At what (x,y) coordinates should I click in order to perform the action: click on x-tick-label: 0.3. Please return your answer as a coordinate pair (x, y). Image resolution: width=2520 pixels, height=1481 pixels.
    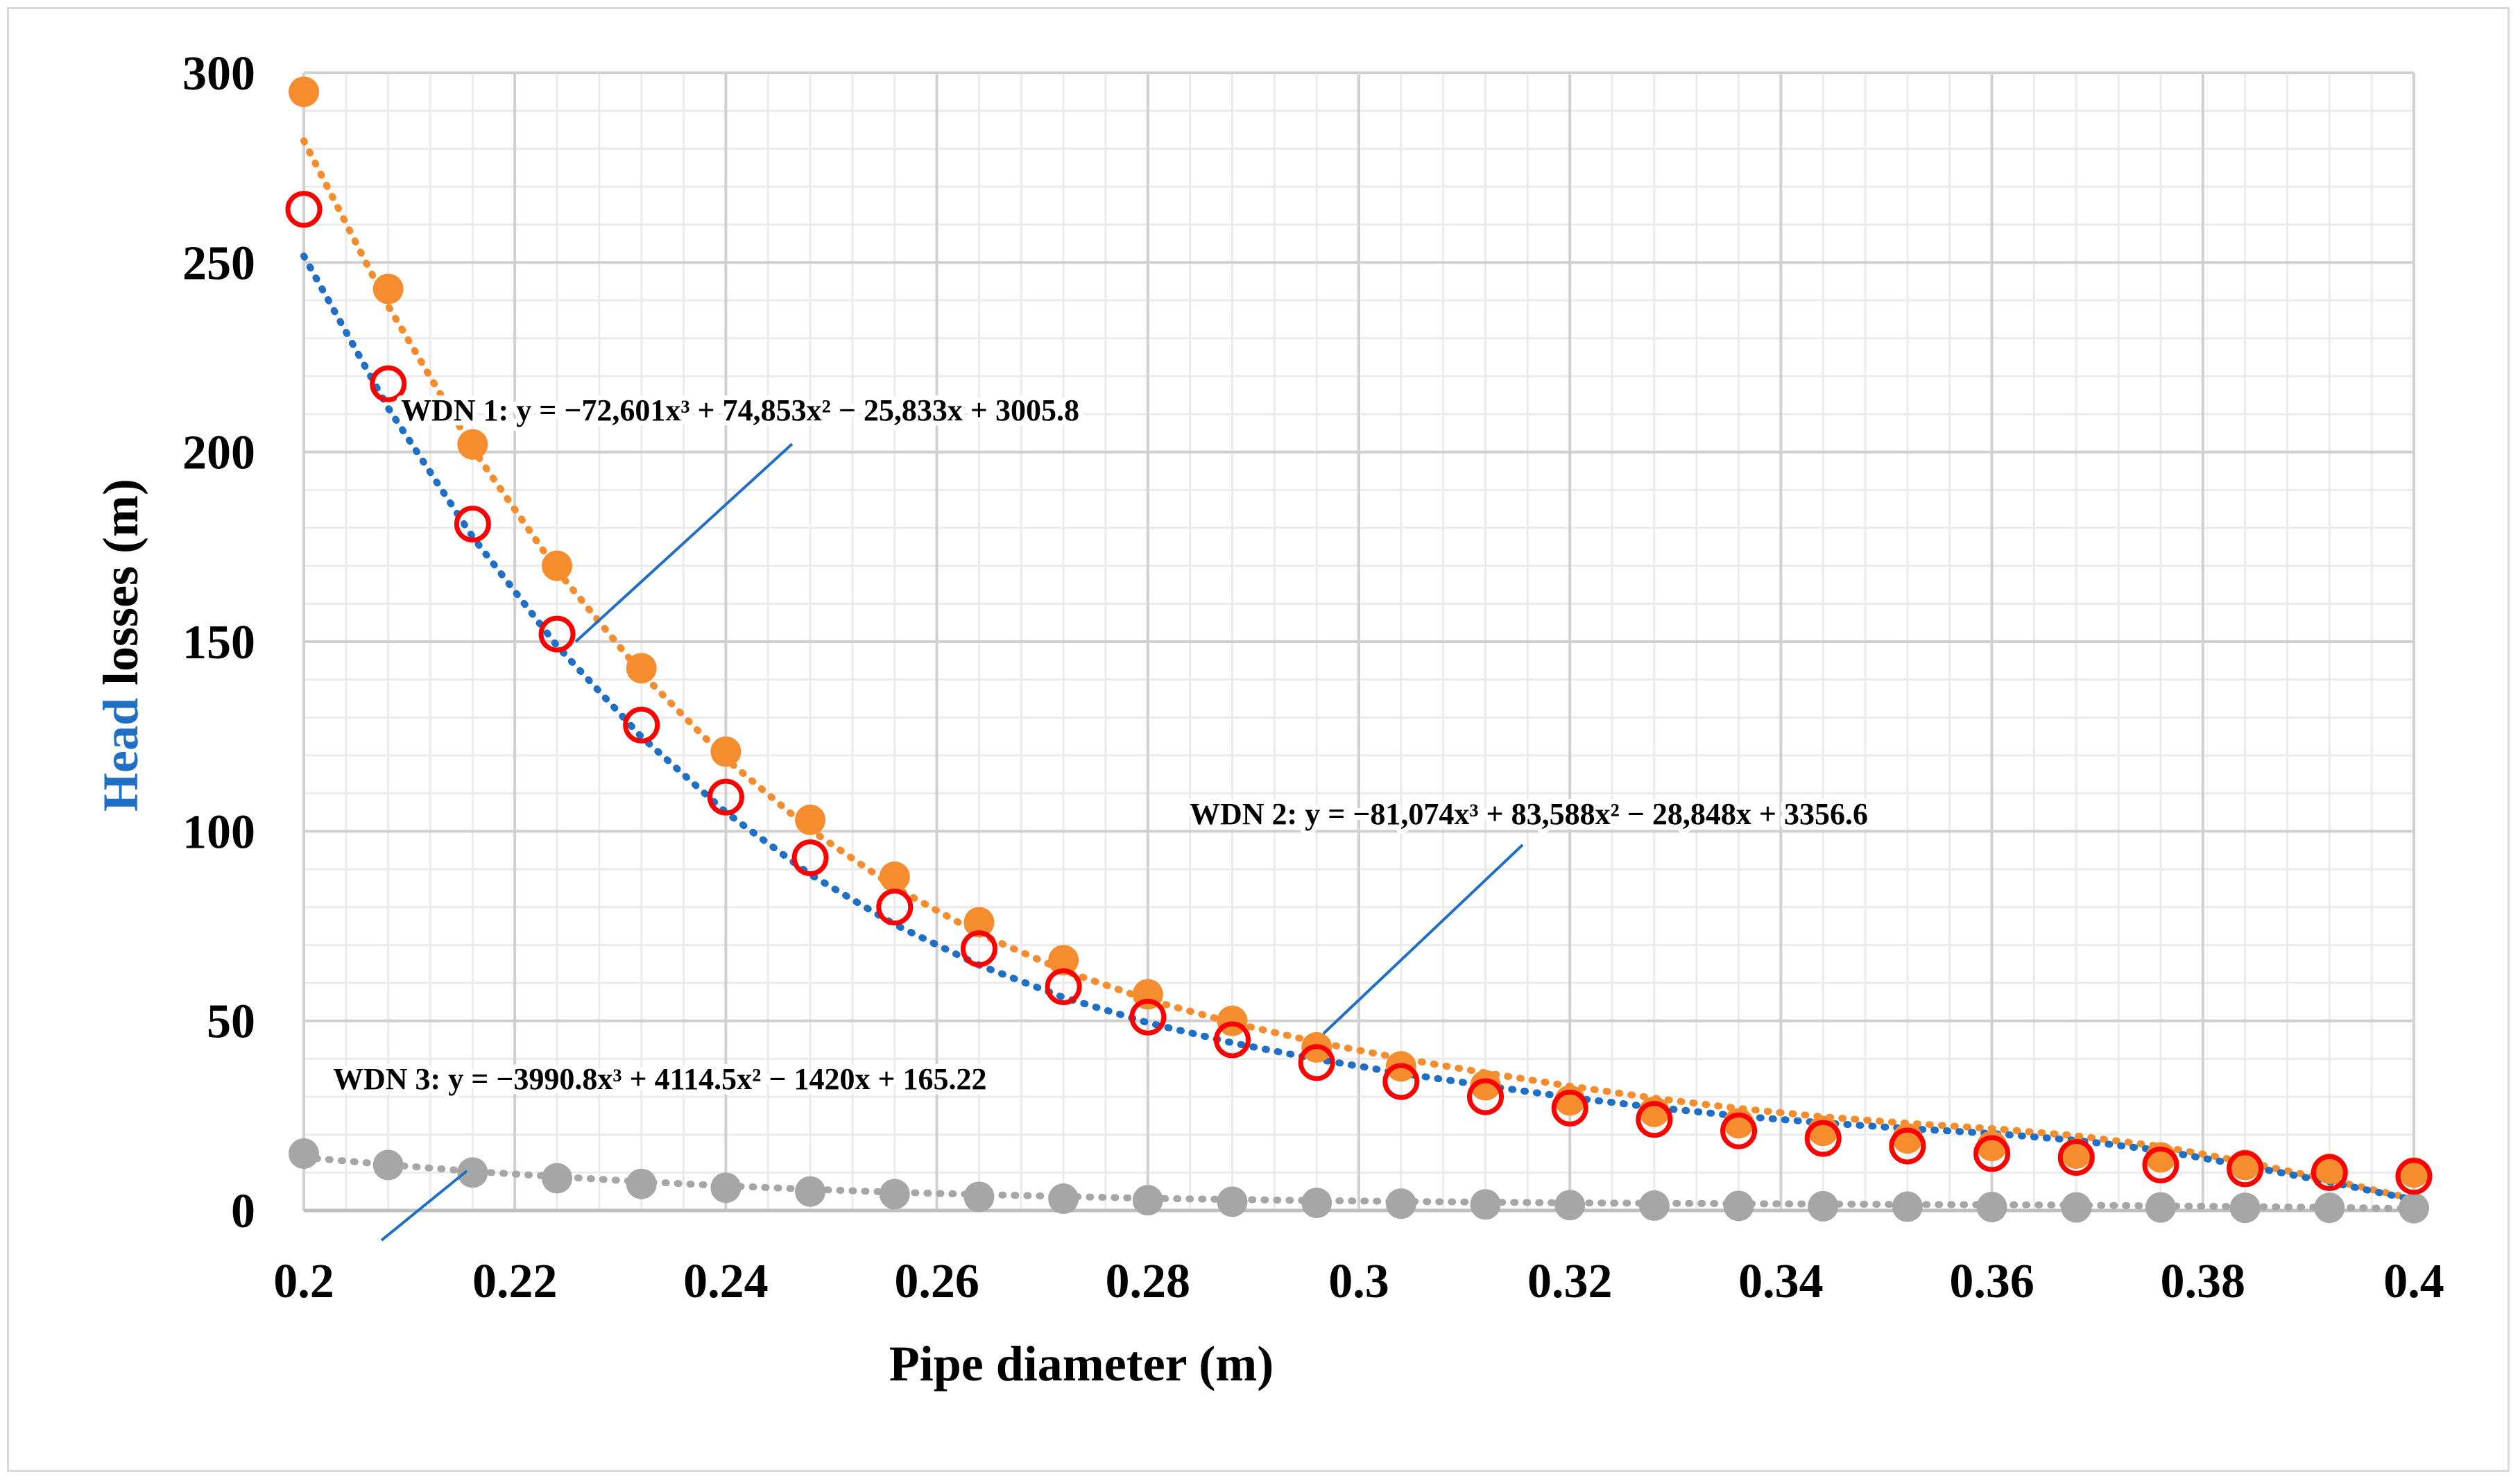
    Looking at the image, I should click on (1358, 1281).